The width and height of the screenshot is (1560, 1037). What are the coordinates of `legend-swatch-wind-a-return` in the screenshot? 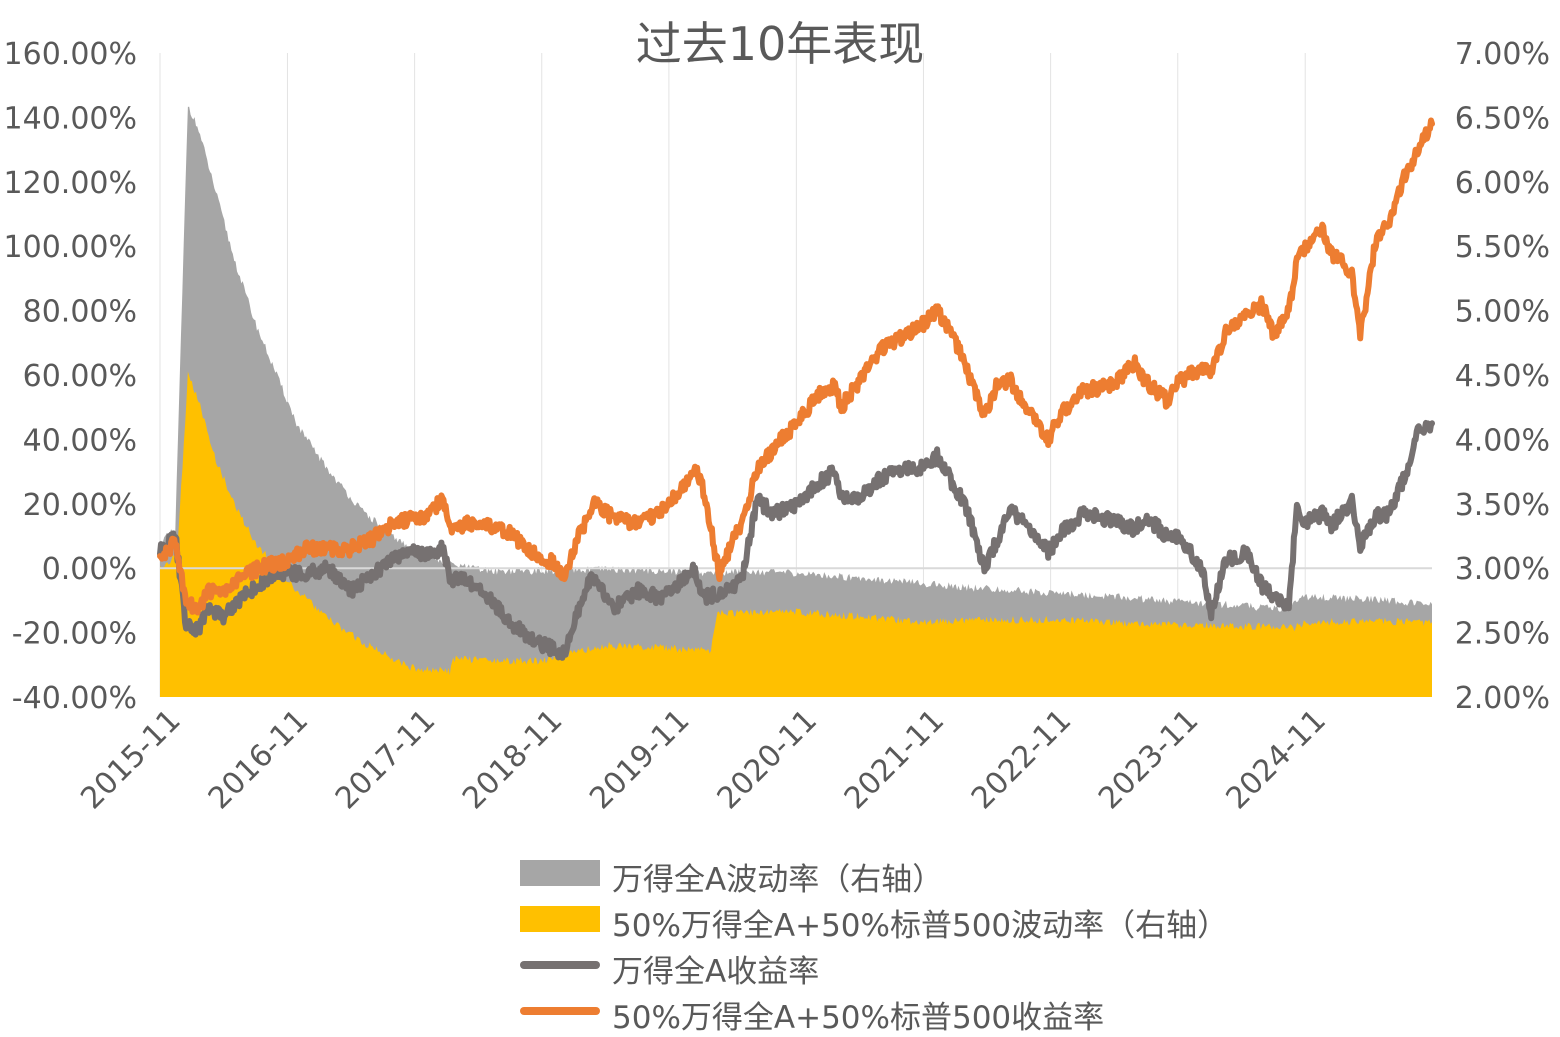 It's located at (560, 965).